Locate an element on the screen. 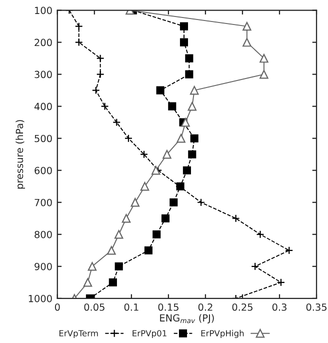  x-tick-label: 0.05 is located at coordinates (94, 307).